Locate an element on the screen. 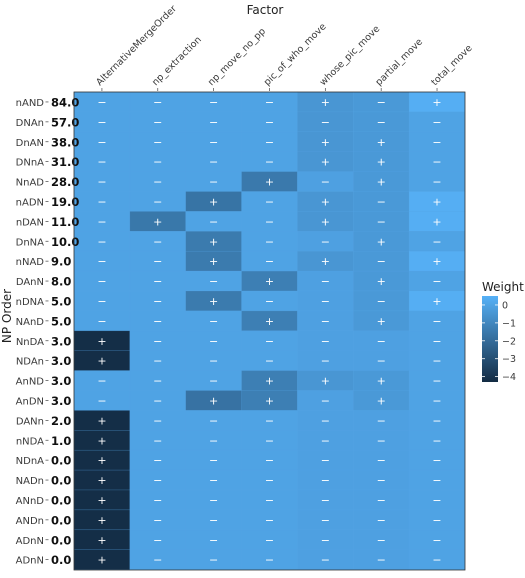 The image size is (525, 578). column-label: total_move is located at coordinates (451, 65).